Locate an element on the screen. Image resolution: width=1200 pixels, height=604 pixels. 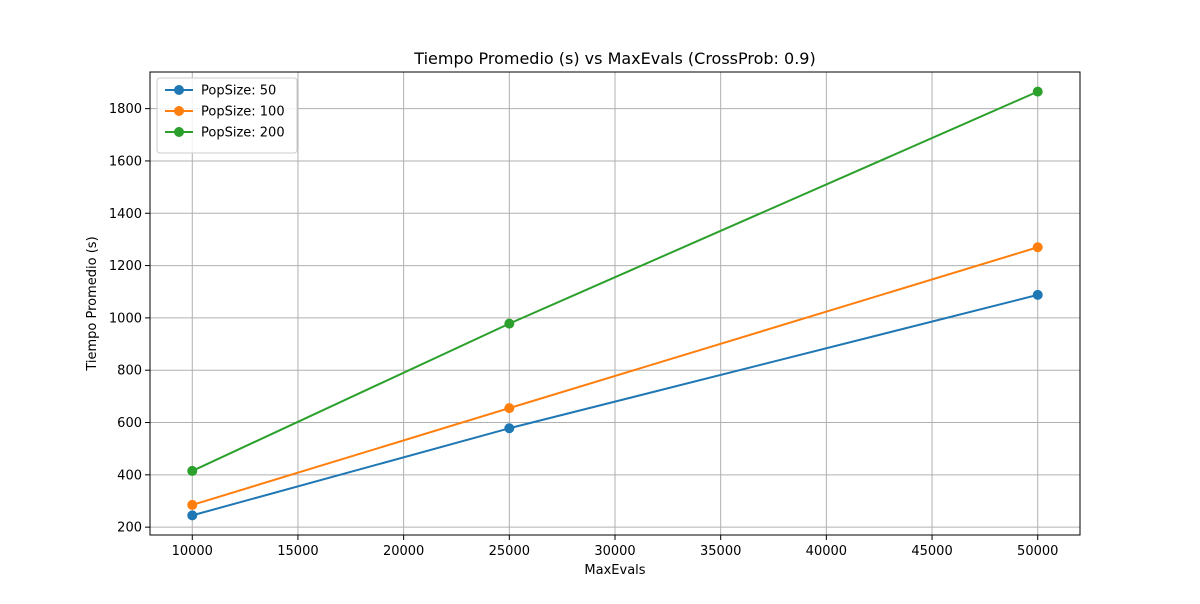
y-tick-label: 200 is located at coordinates (129, 528).